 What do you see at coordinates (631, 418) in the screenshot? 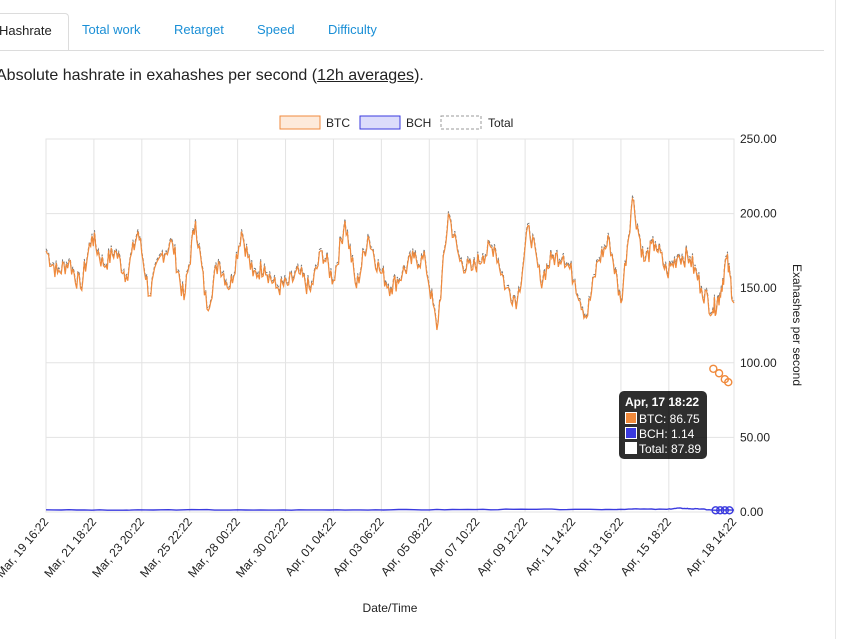
I see `tooltip-btc-swatch` at bounding box center [631, 418].